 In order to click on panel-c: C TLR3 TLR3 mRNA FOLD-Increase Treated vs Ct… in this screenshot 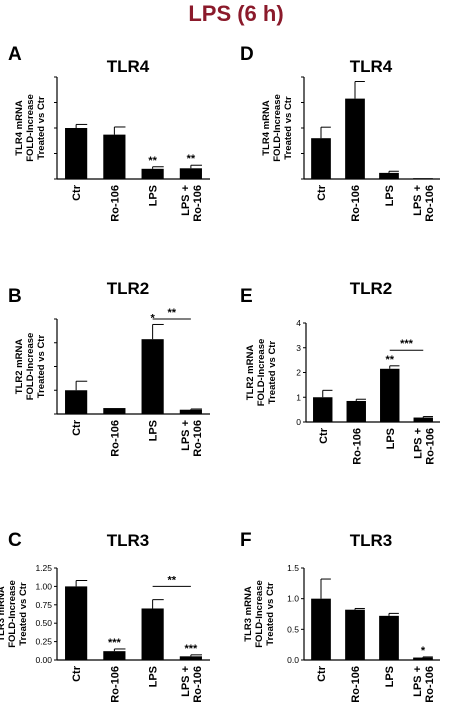, I will do `click(105, 616)`.